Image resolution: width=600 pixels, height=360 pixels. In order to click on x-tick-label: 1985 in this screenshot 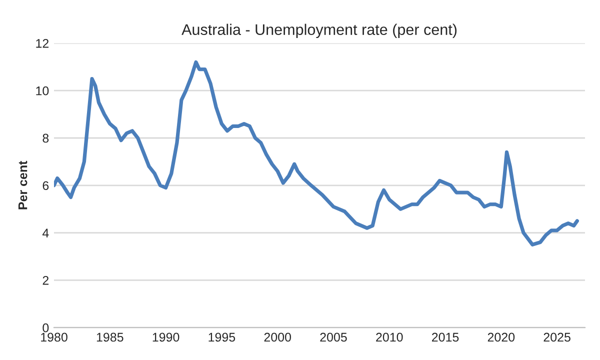, I will do `click(110, 337)`.